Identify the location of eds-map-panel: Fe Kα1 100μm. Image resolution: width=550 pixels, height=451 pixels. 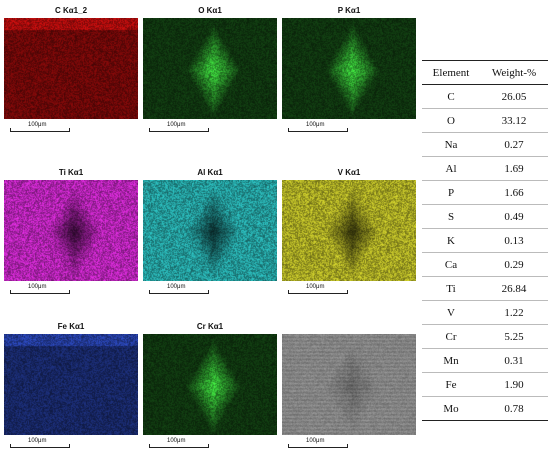
(71, 385).